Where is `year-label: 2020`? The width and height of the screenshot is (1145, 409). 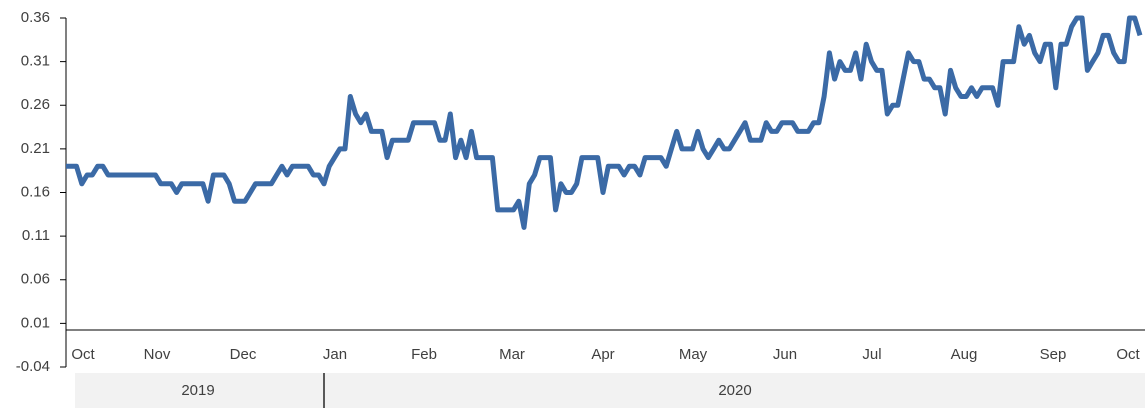 year-label: 2020 is located at coordinates (734, 390).